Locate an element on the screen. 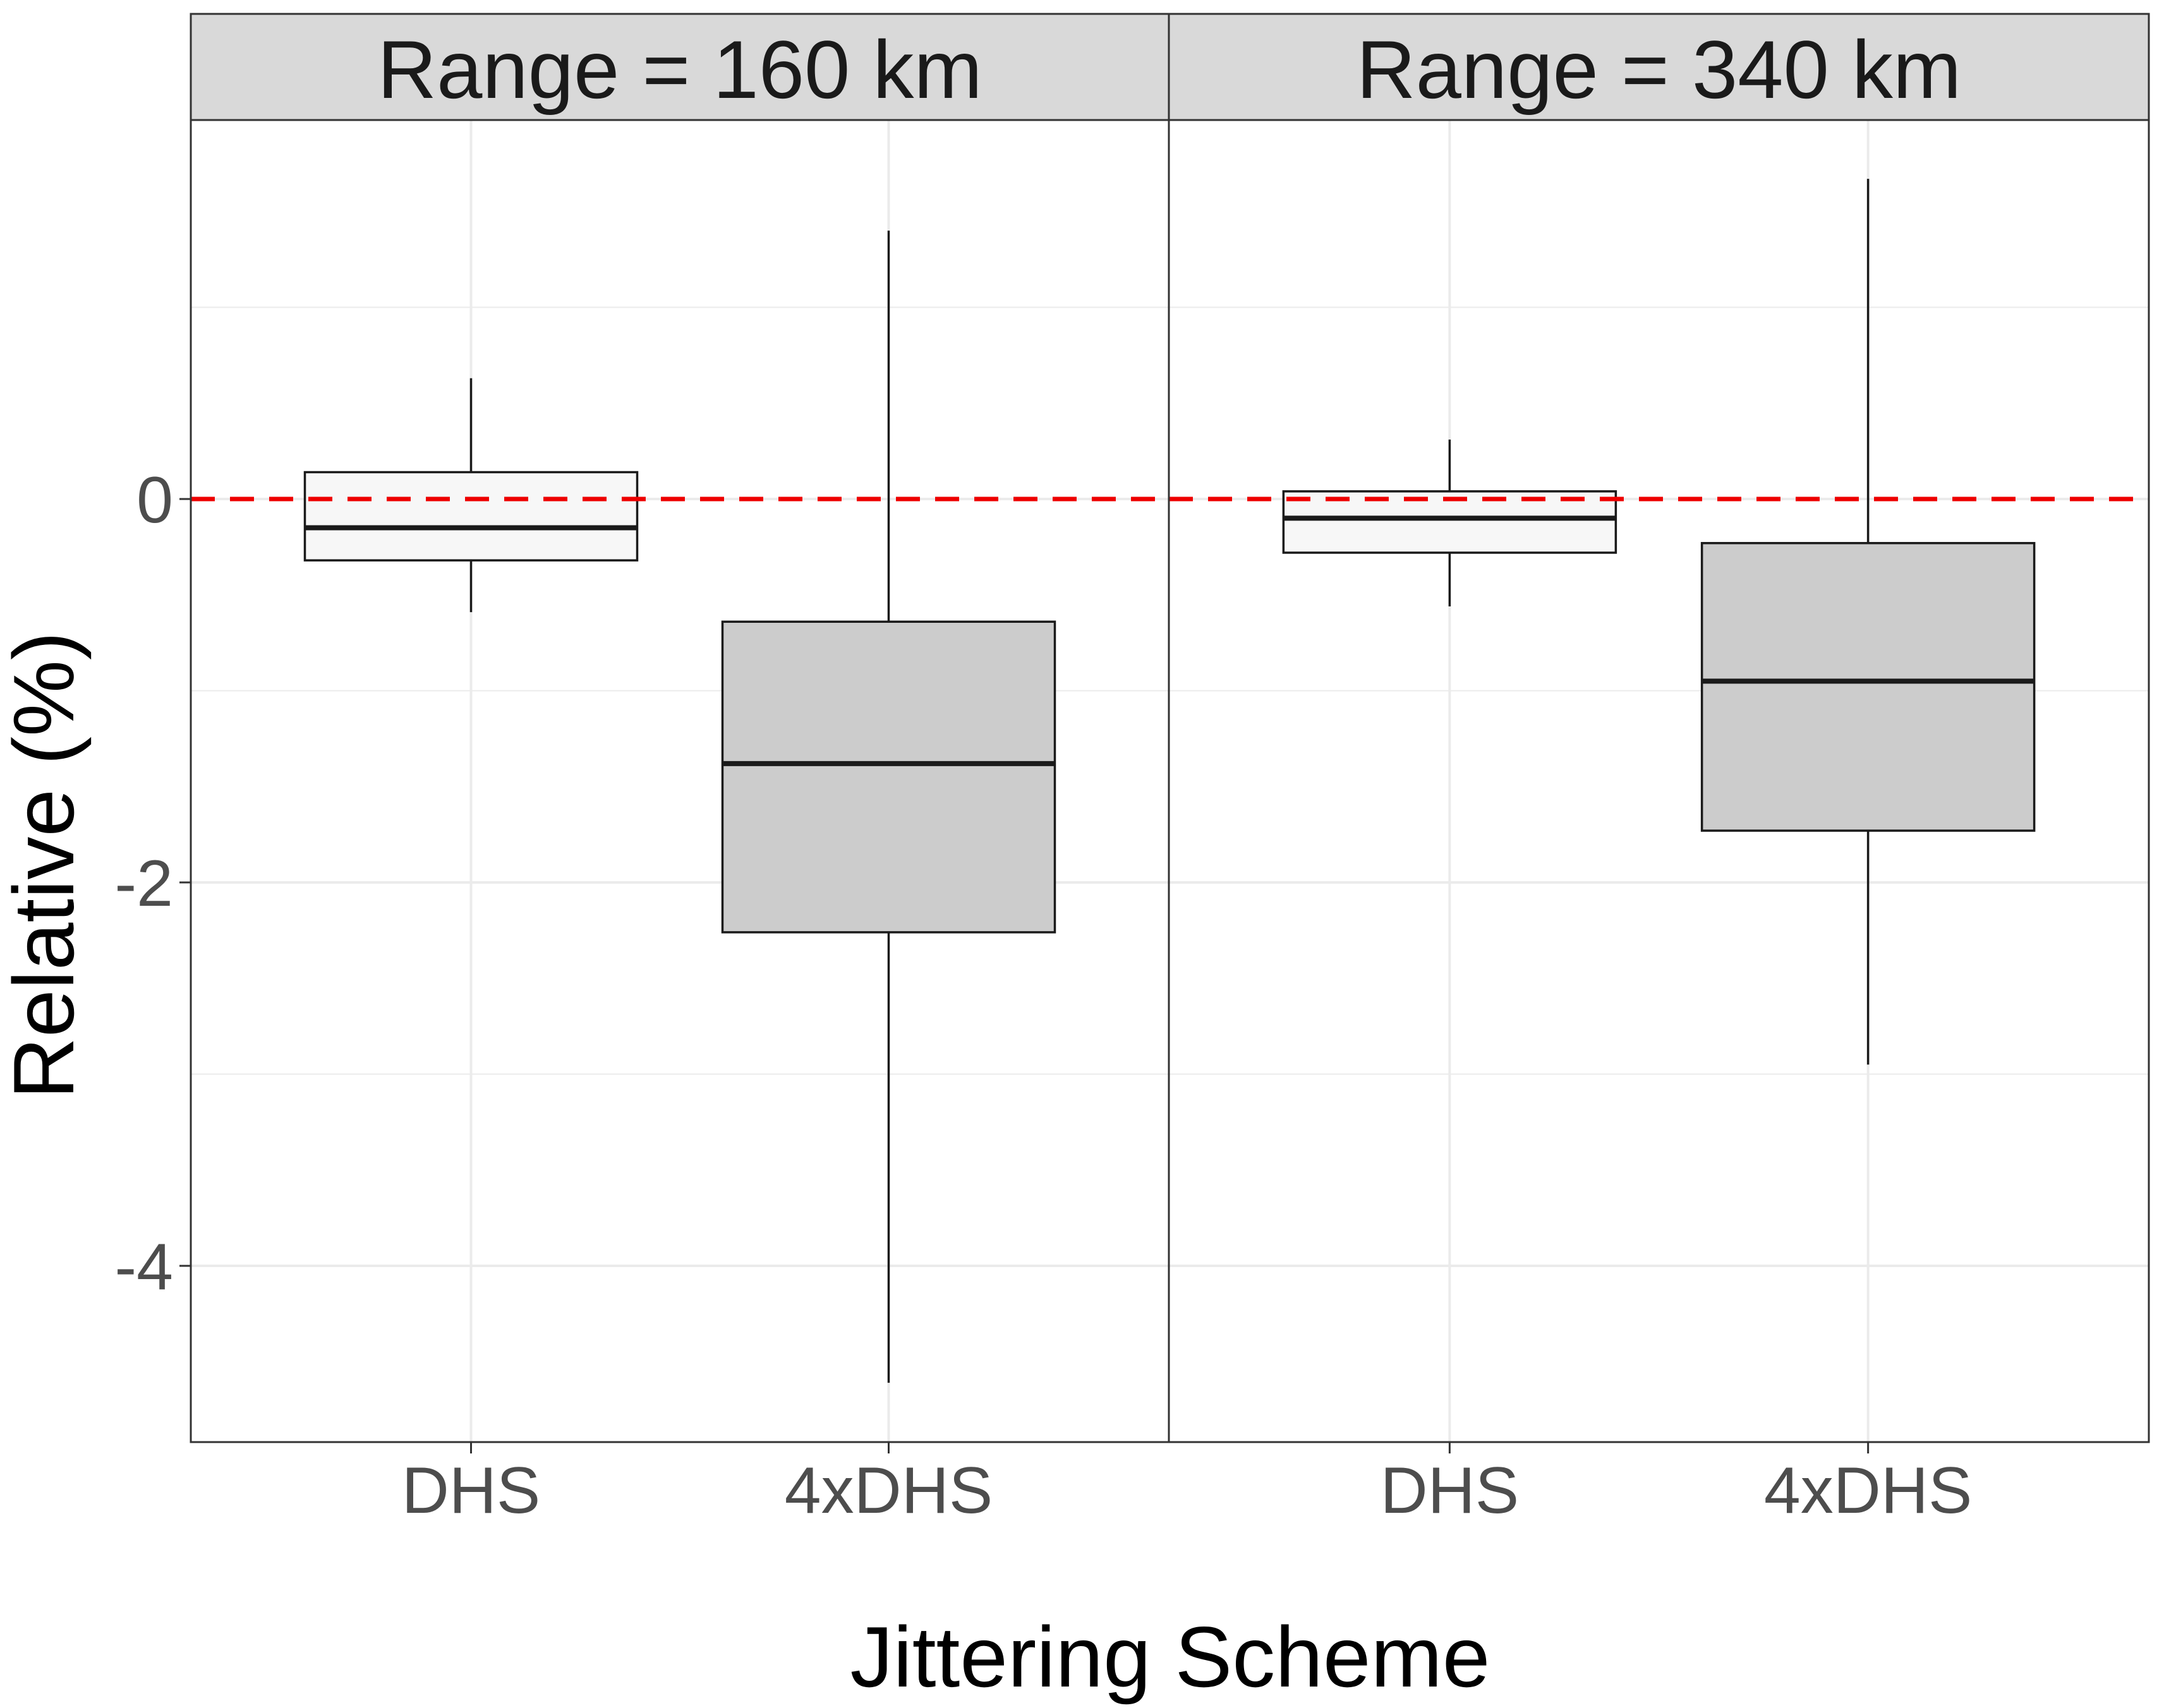 The height and width of the screenshot is (1708, 2164). y-tick-label: 0 is located at coordinates (154, 500).